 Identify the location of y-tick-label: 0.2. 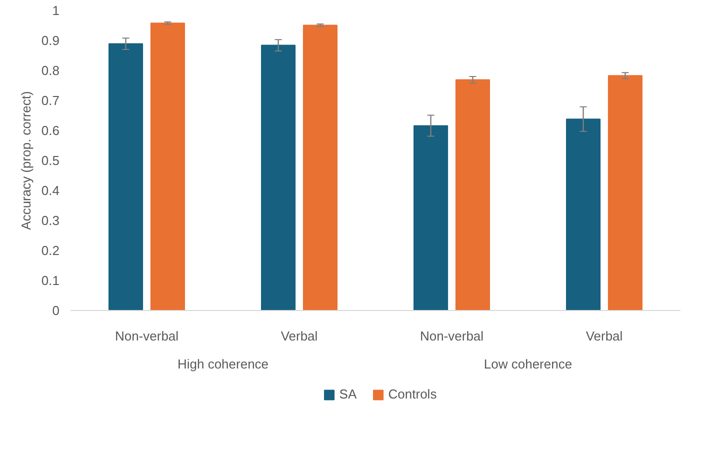
(50, 250).